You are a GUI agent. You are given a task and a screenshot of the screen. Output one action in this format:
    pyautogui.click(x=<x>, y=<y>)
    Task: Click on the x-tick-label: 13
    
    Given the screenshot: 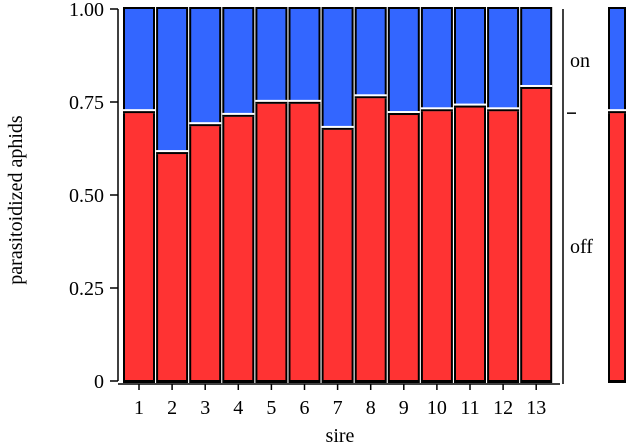 What is the action you would take?
    pyautogui.click(x=536, y=408)
    